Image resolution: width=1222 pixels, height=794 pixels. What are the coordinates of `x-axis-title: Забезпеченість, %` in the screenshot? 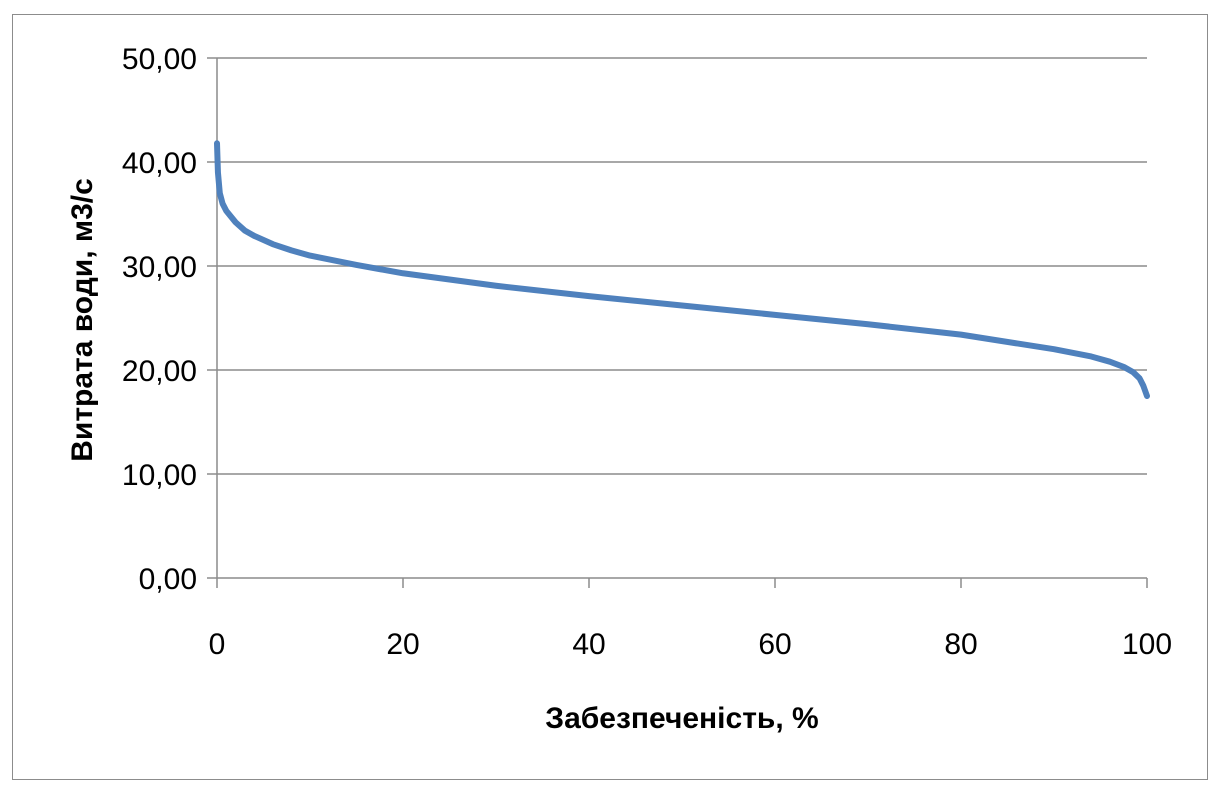 It's located at (681, 718).